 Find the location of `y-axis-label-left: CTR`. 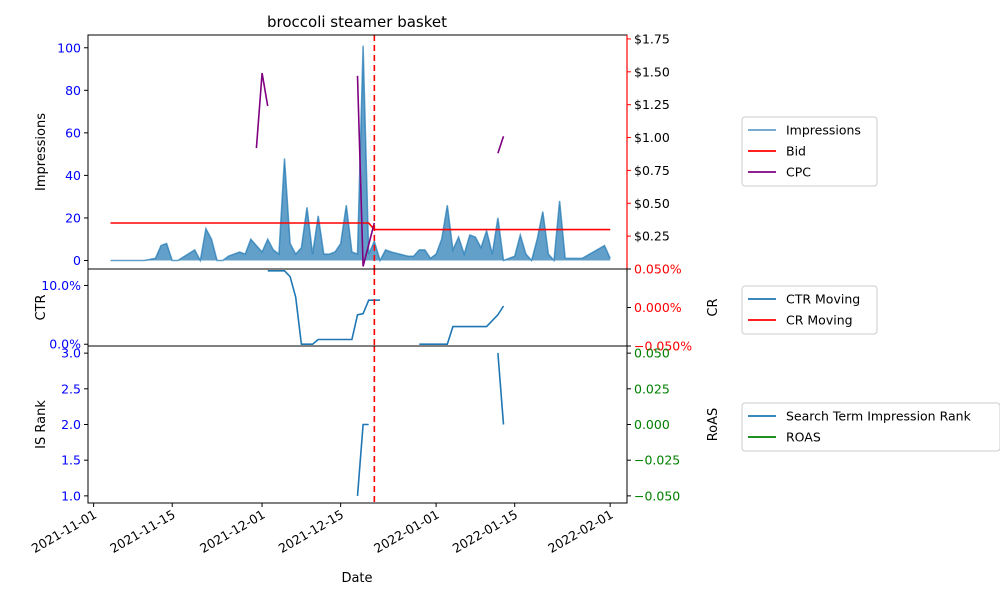

y-axis-label-left: CTR is located at coordinates (41, 307).